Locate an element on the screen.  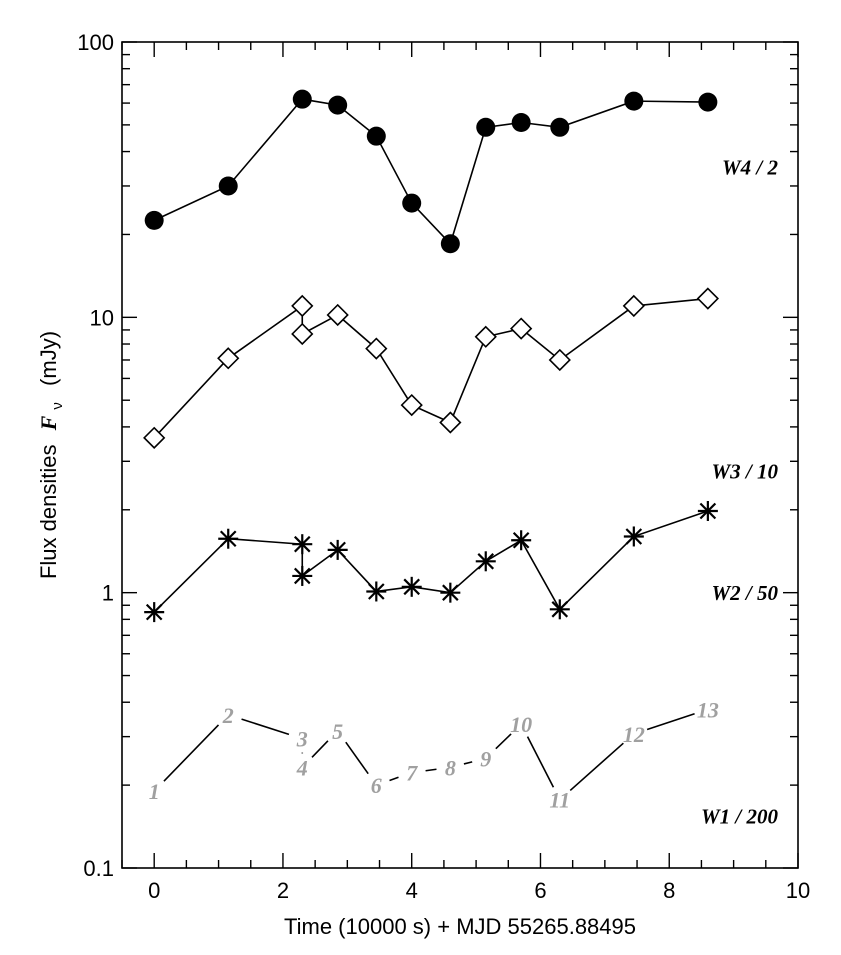
y-axis-title-prefix: Flux densities is located at coordinates (48, 512).